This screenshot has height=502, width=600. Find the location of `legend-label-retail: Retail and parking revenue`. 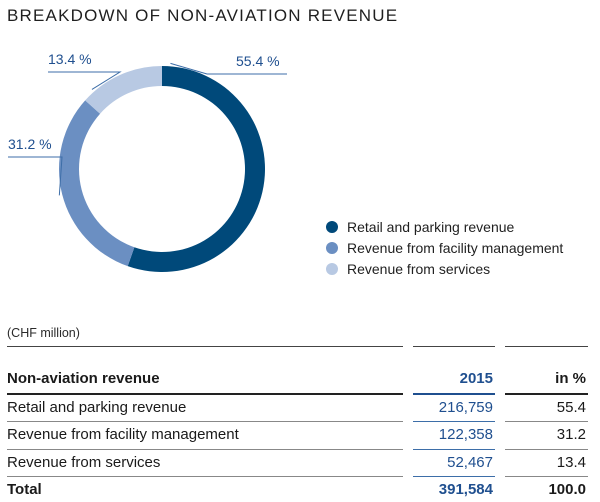

legend-label-retail: Retail and parking revenue is located at coordinates (431, 226).